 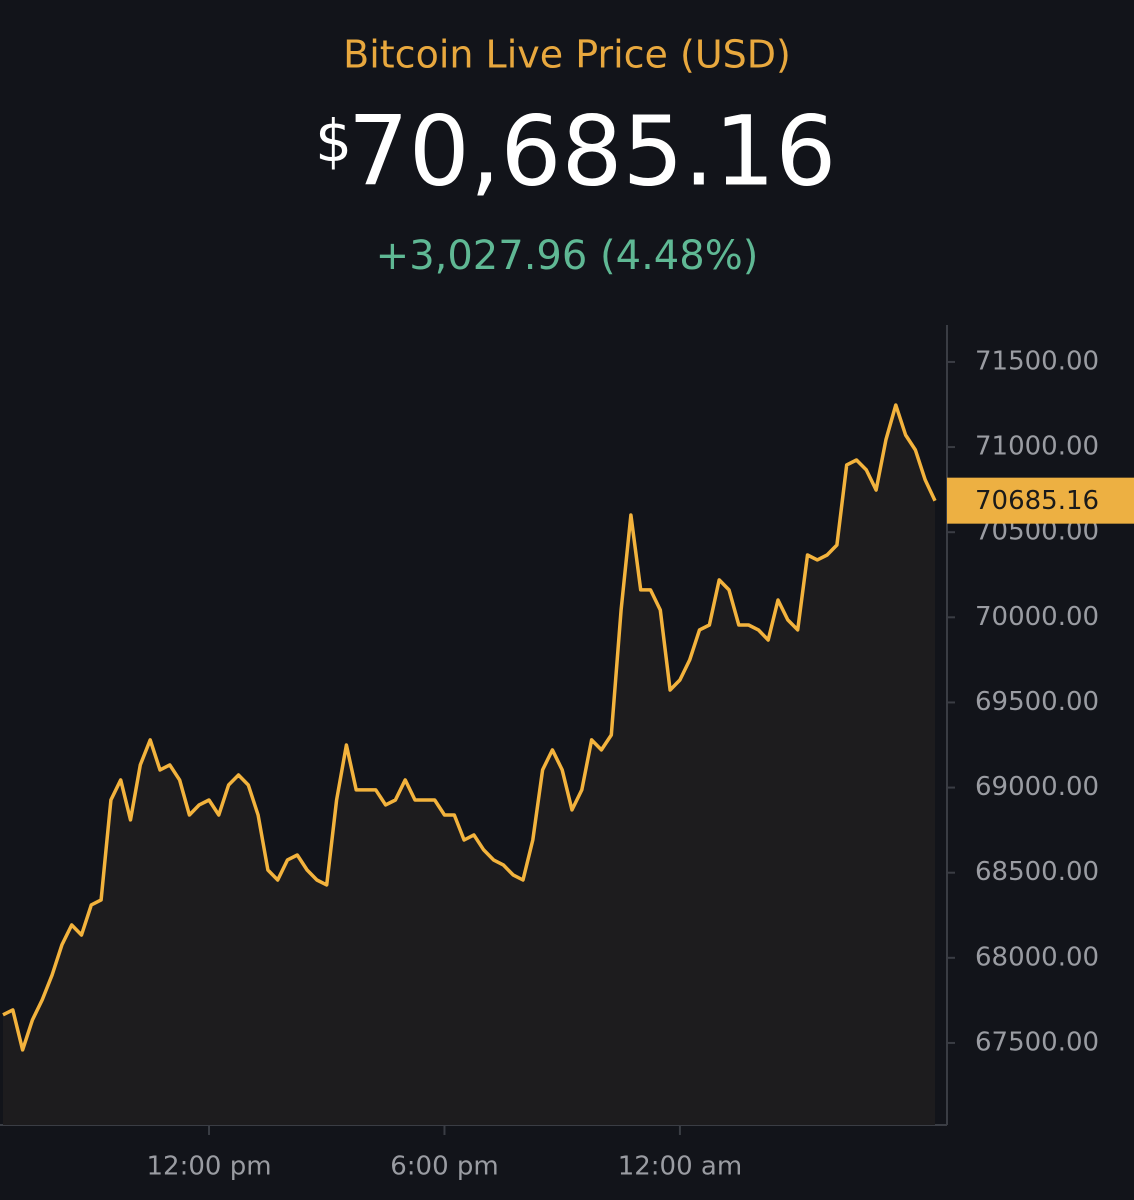 What do you see at coordinates (680, 1167) in the screenshot?
I see `x-tick-label: 12:00 am` at bounding box center [680, 1167].